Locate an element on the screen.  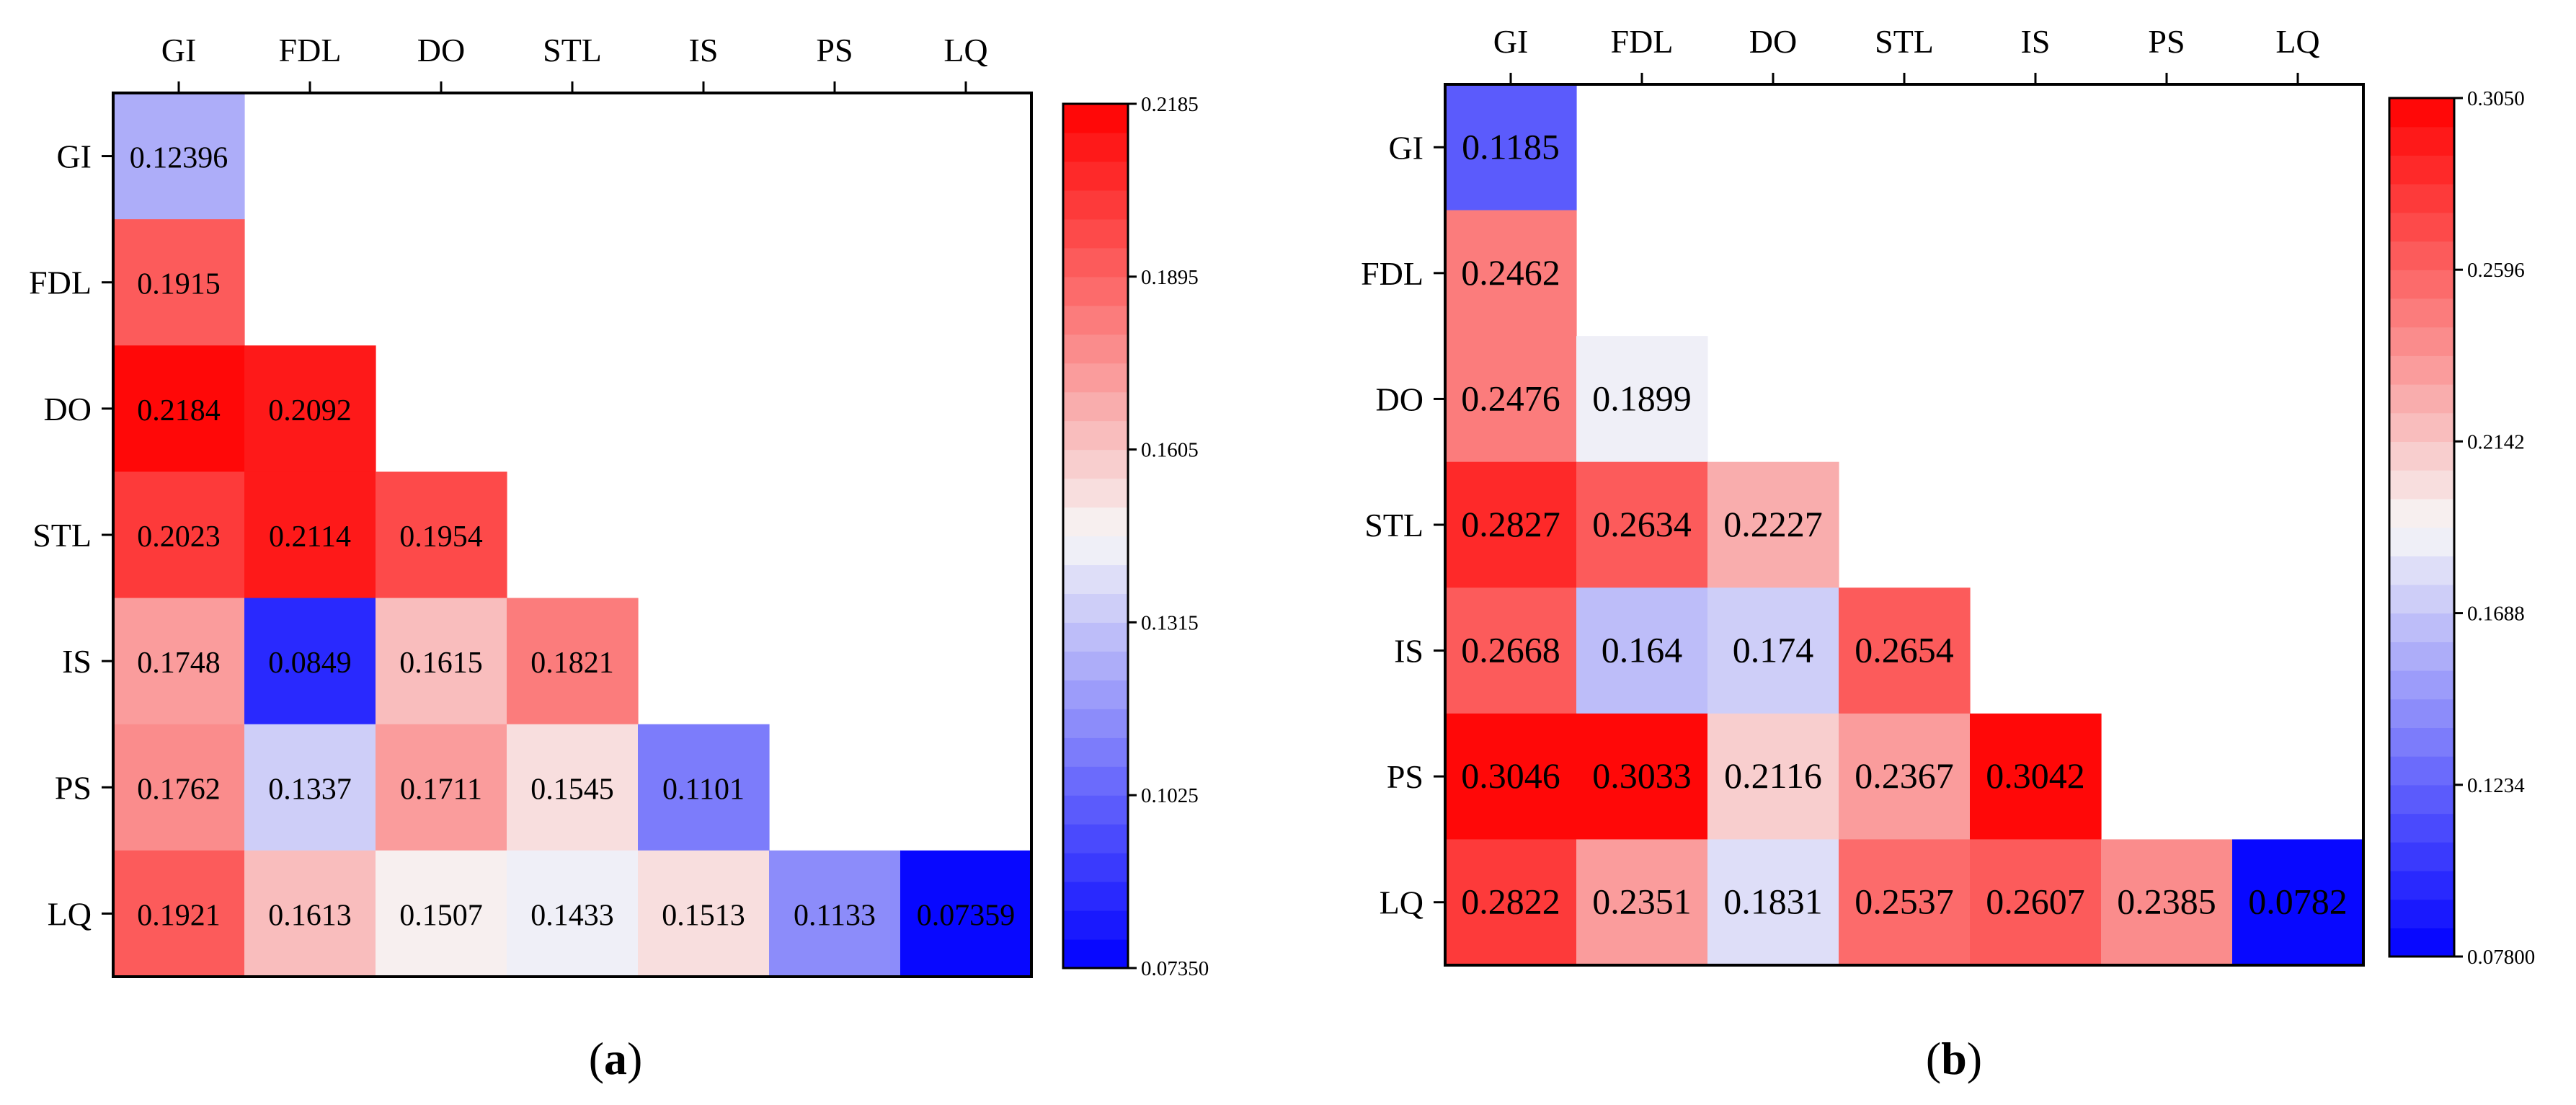
cell-value-label: 0.2654 is located at coordinates (1905, 650).